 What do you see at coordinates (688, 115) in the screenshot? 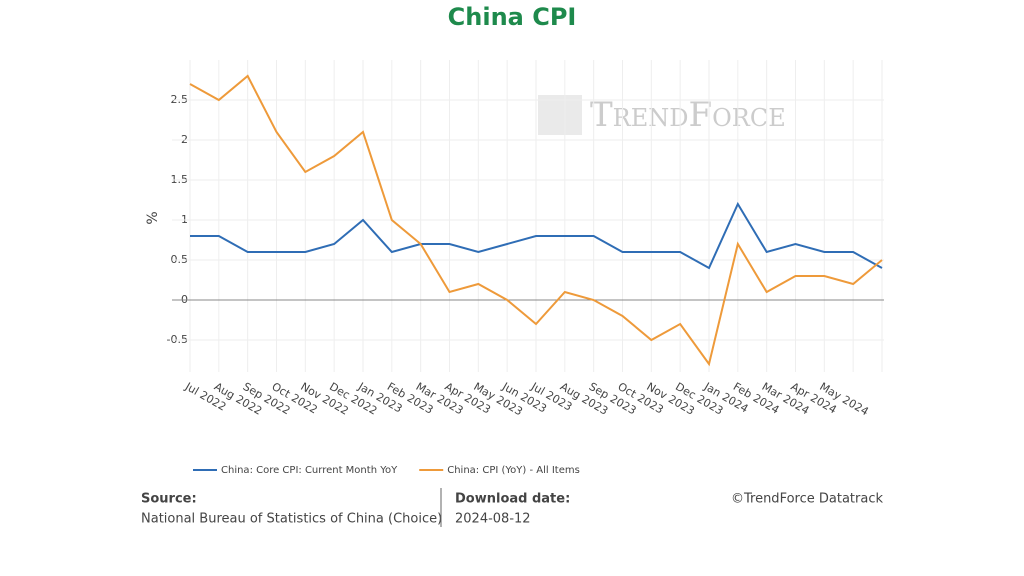
I see `watermark: TrendForce` at bounding box center [688, 115].